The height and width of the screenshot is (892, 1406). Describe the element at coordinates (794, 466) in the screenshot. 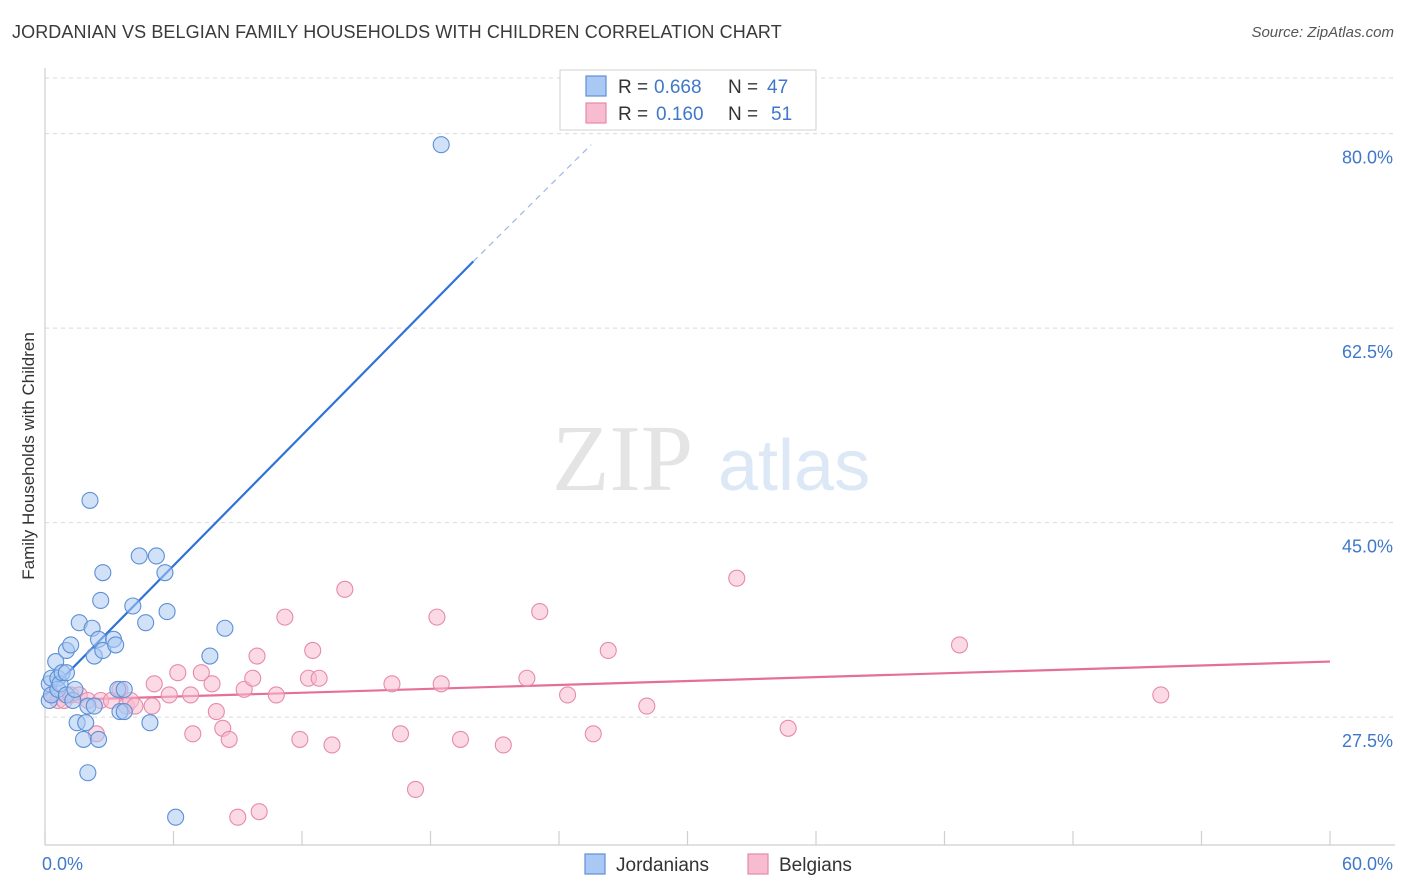

I see `watermark-atlas: atlas` at that location.